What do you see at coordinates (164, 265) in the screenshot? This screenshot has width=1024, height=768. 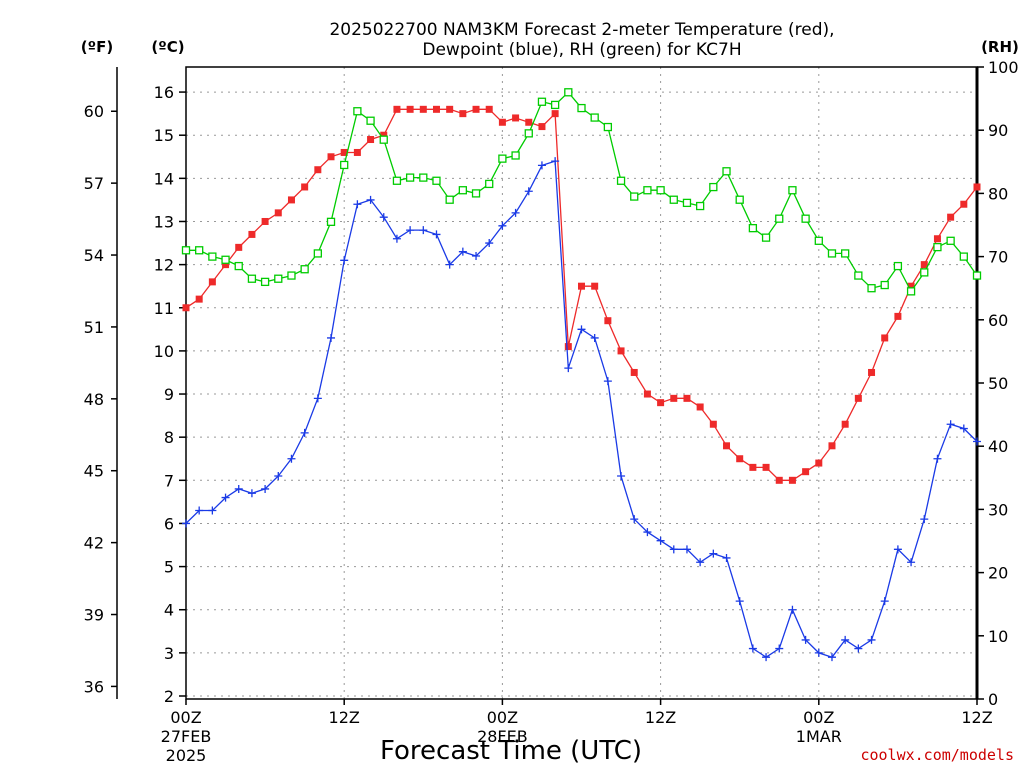 I see `celsius-tick-label: 12` at bounding box center [164, 265].